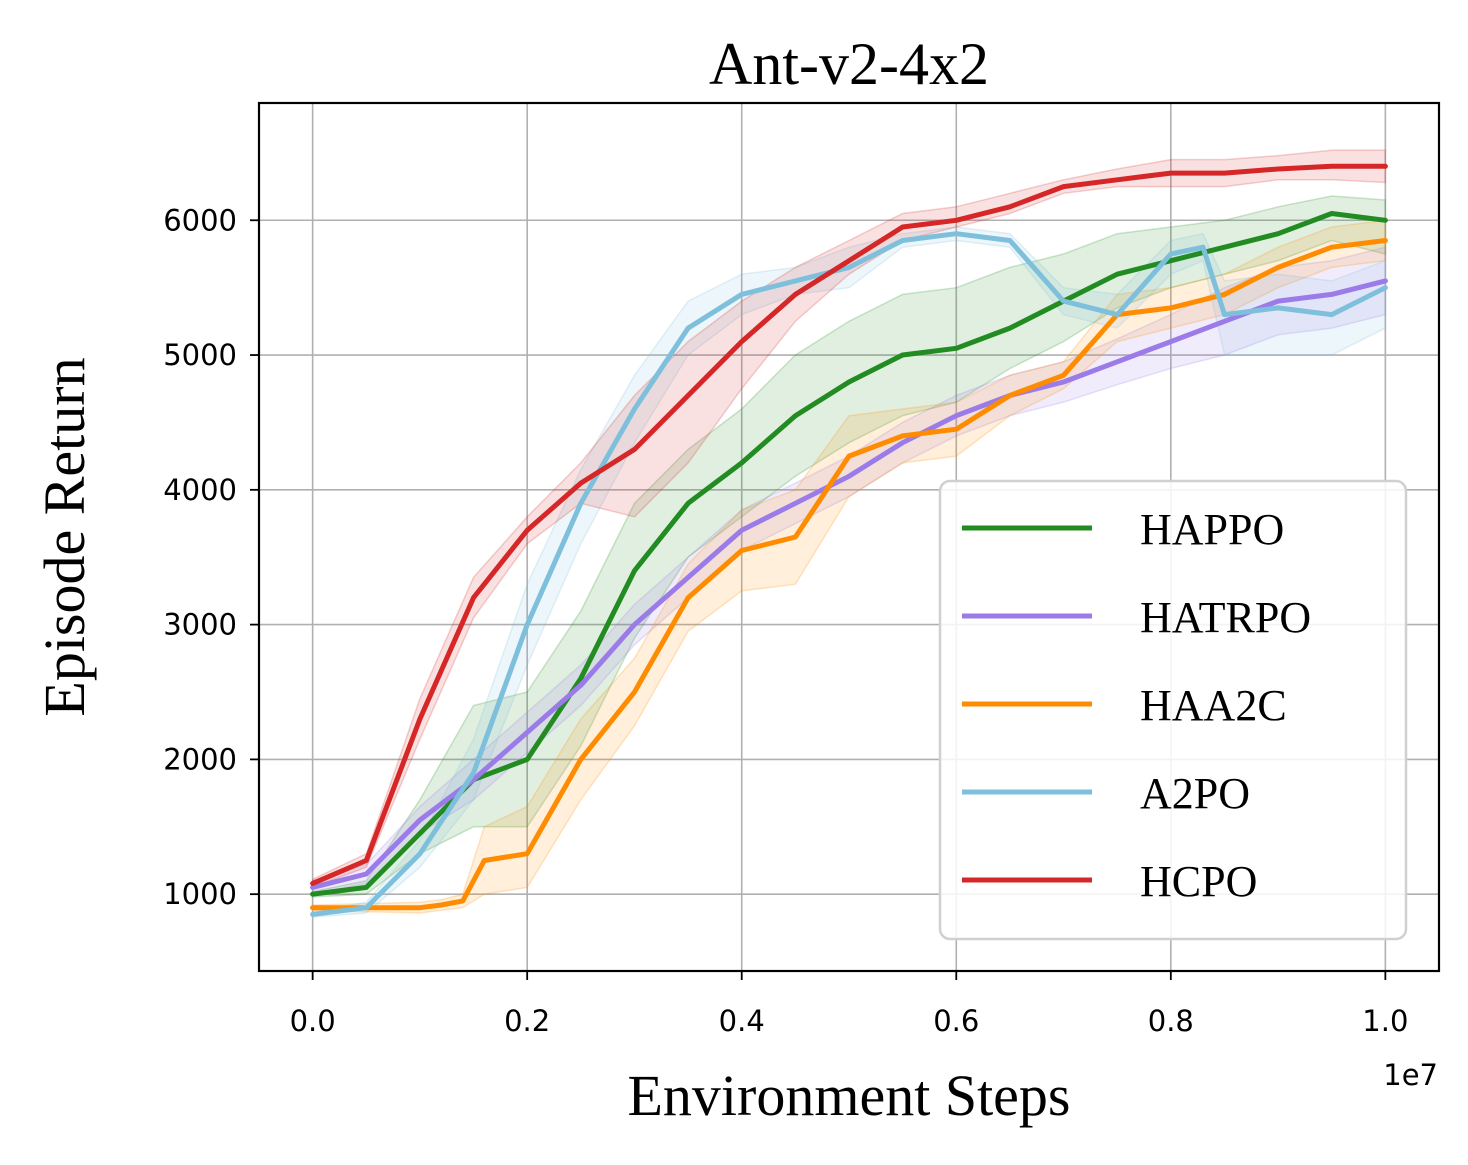 This screenshot has height=1165, width=1468. I want to click on legend-label-a2po: A2PO, so click(1195, 793).